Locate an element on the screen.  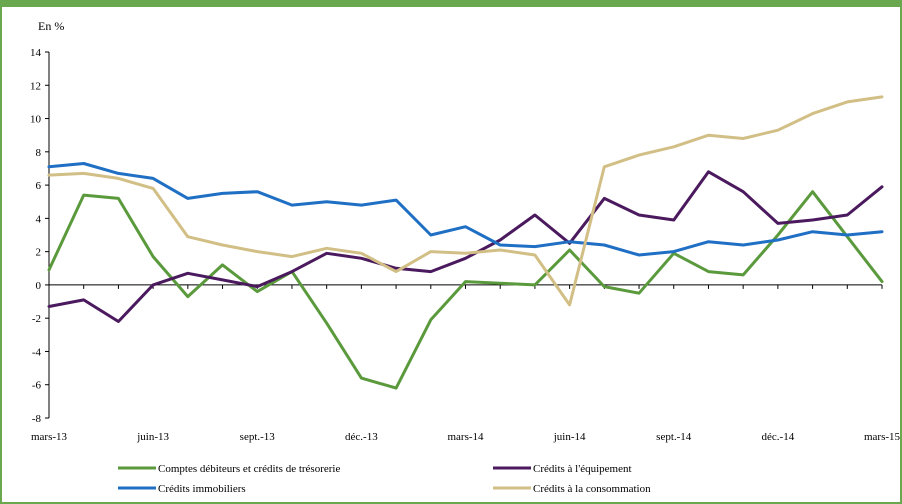
y-tick-label: -6 is located at coordinates (37, 386).